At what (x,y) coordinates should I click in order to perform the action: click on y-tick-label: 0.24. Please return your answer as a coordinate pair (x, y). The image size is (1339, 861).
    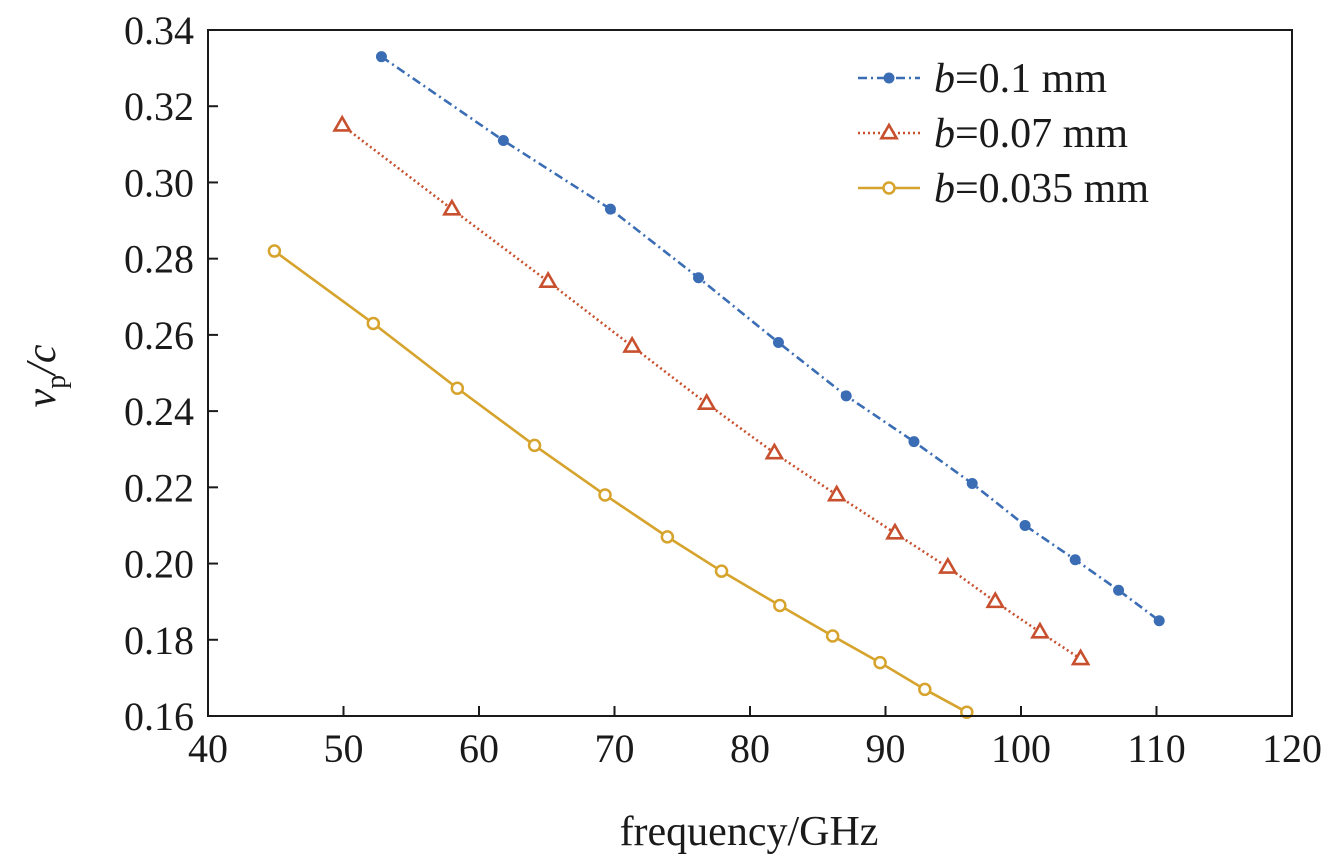
    Looking at the image, I should click on (159, 411).